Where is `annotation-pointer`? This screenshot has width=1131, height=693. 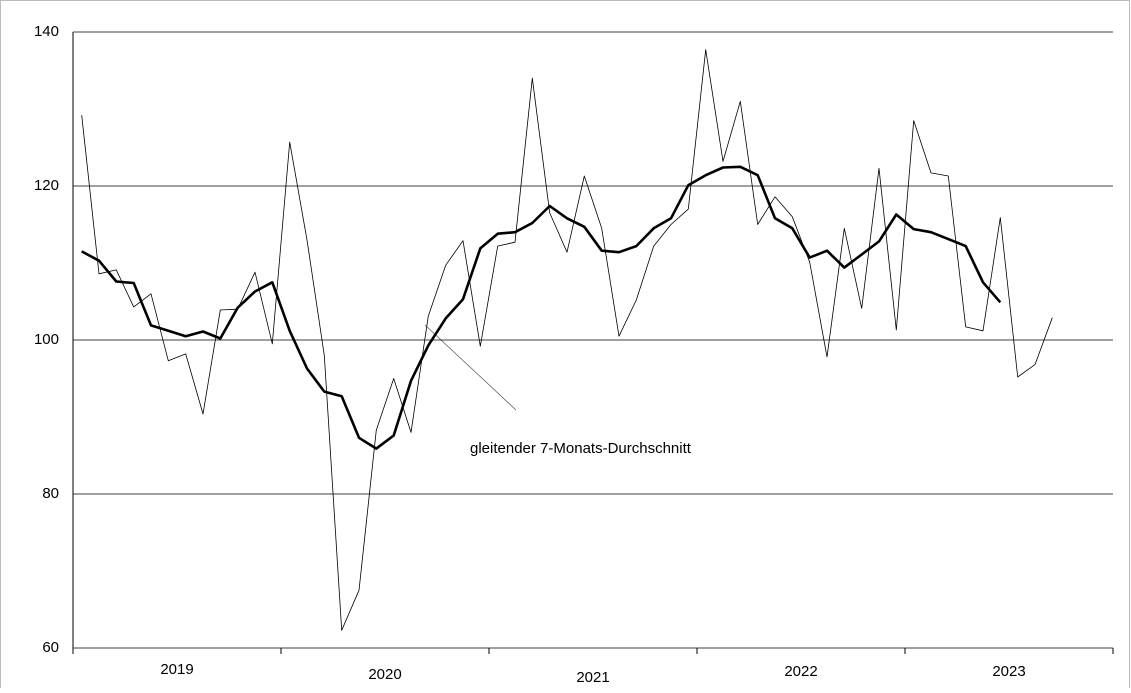 annotation-pointer is located at coordinates (470, 367).